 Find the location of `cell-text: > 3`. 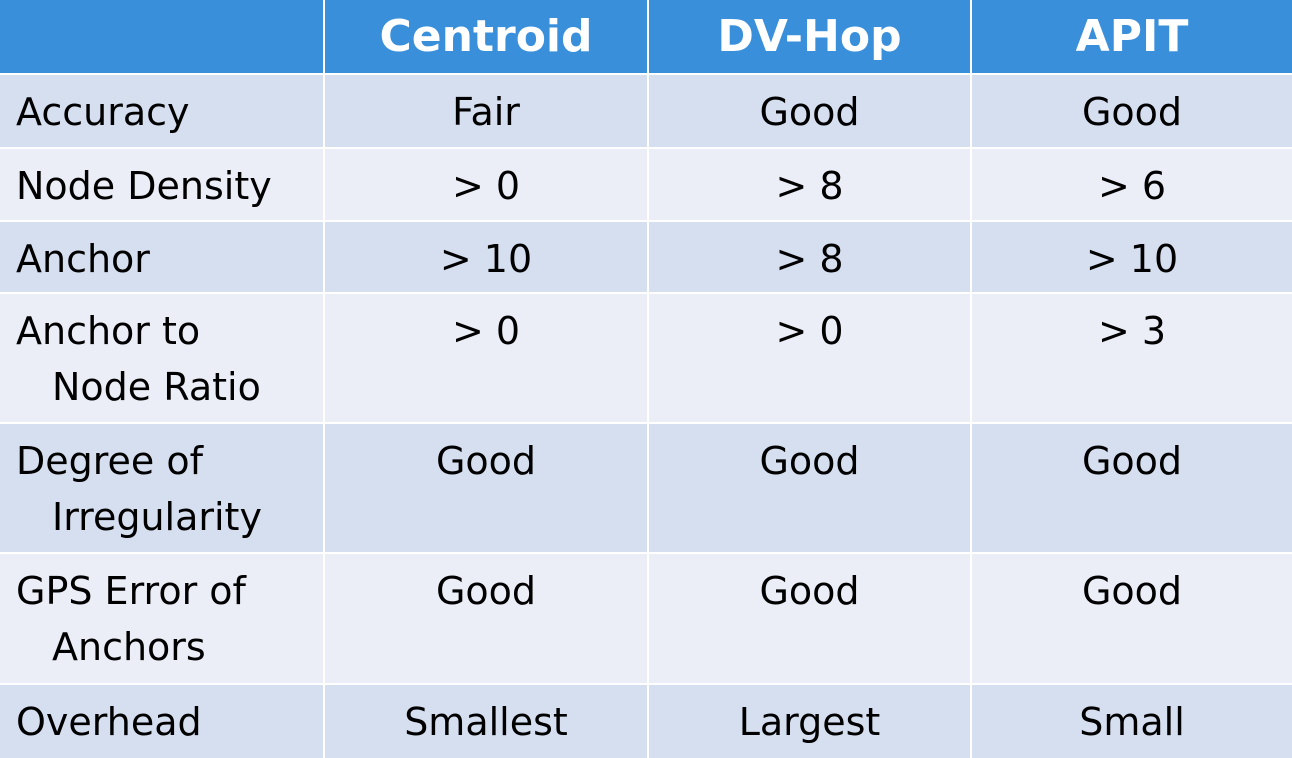

cell-text: > 3 is located at coordinates (1132, 331).